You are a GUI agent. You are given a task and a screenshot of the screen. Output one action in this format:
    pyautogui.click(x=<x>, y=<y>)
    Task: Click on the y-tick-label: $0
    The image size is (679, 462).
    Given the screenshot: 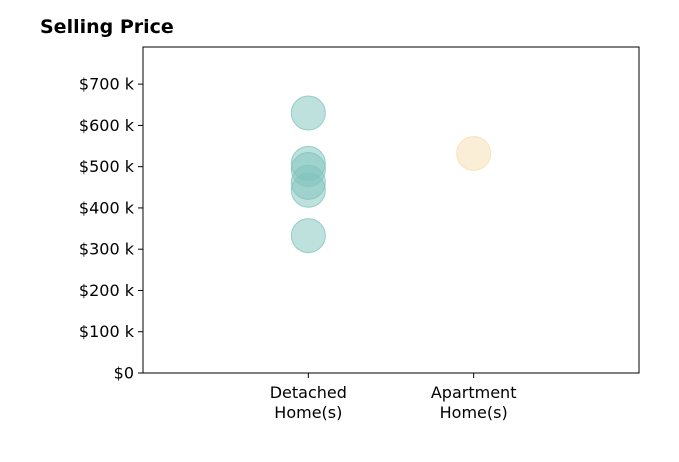 What is the action you would take?
    pyautogui.click(x=124, y=373)
    